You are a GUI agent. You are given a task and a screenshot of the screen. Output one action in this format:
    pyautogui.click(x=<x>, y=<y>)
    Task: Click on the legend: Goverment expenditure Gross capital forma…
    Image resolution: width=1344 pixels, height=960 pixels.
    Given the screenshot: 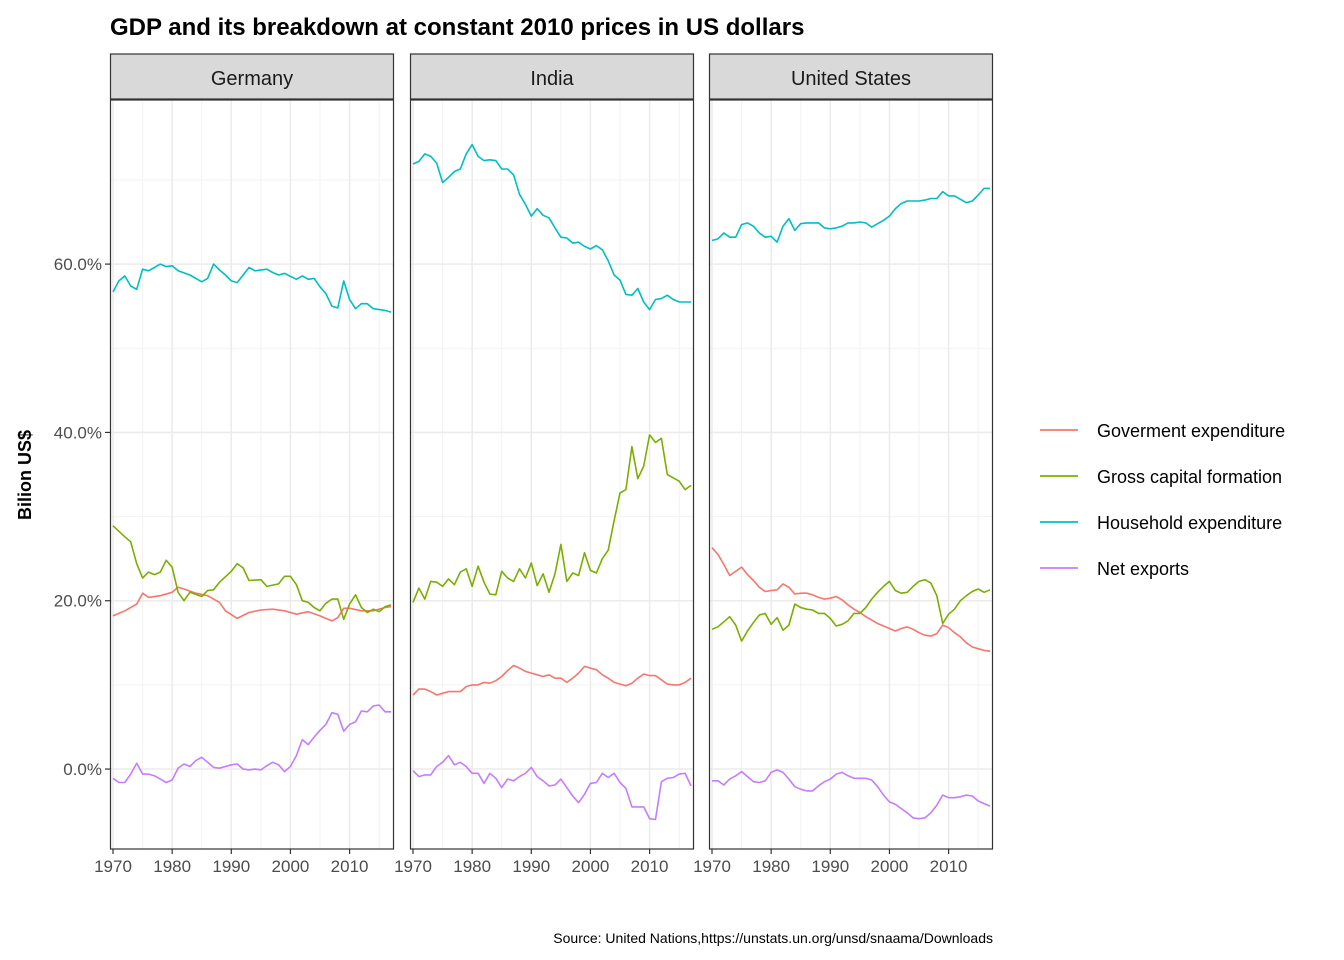 What is the action you would take?
    pyautogui.click(x=1162, y=500)
    